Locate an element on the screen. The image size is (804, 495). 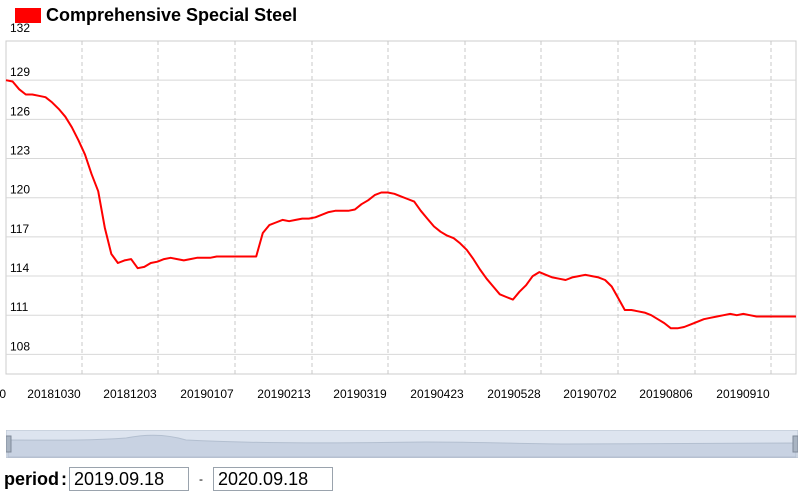
x-tick-label: 0 is located at coordinates (3, 394).